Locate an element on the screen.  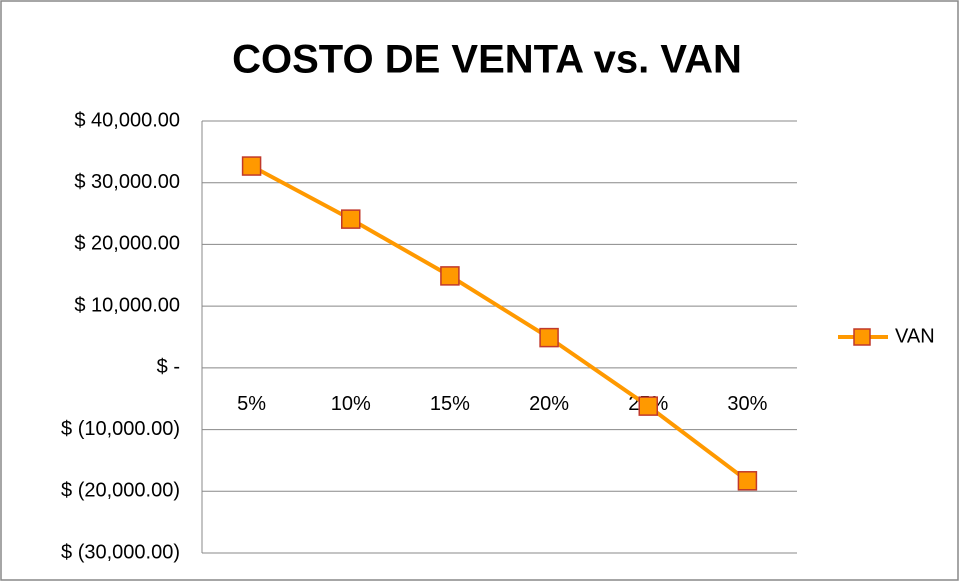
x-tick-label: 20% is located at coordinates (549, 404).